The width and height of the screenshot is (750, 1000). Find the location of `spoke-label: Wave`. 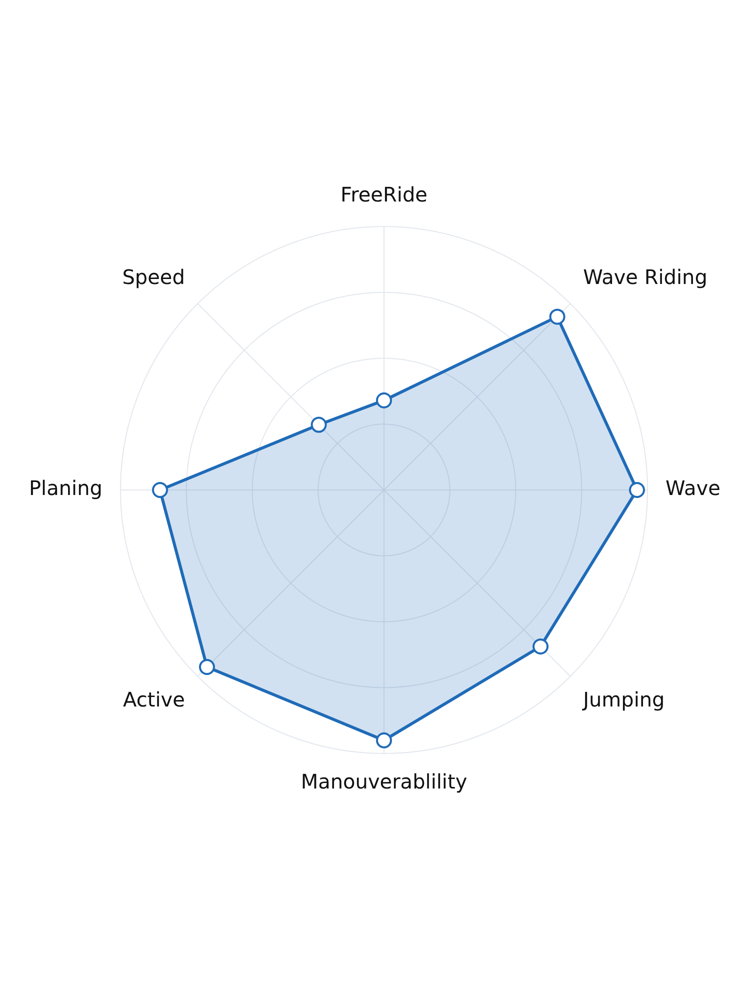

spoke-label: Wave is located at coordinates (693, 488).